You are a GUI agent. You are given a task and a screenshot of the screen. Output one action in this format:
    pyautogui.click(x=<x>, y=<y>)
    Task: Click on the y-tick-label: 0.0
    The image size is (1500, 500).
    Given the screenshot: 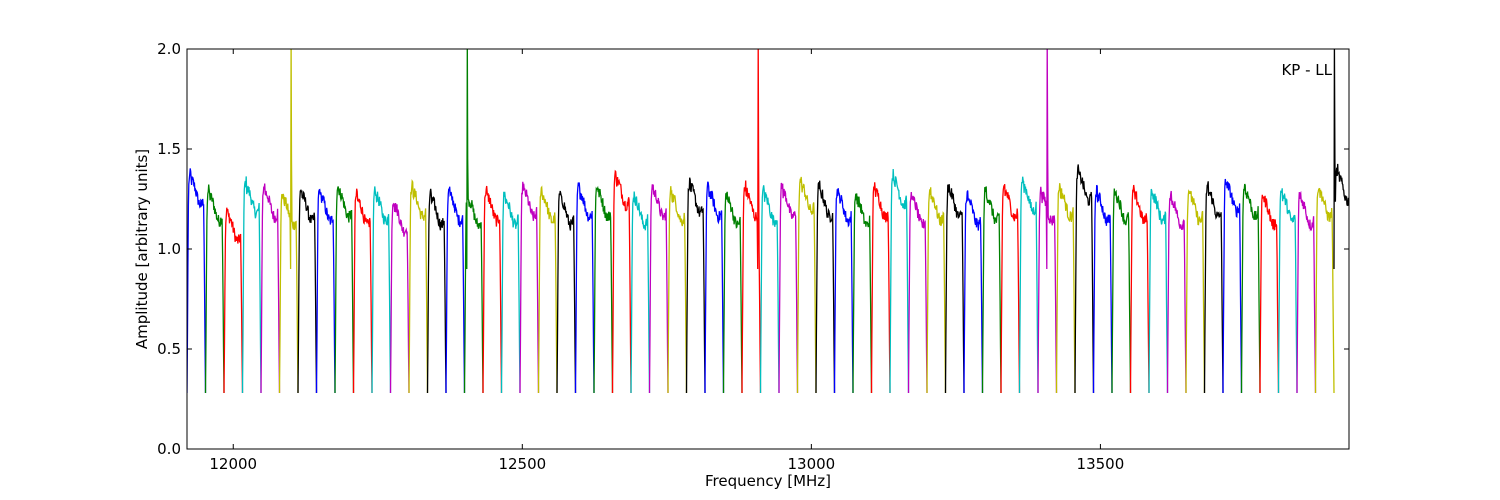 What is the action you would take?
    pyautogui.click(x=169, y=449)
    